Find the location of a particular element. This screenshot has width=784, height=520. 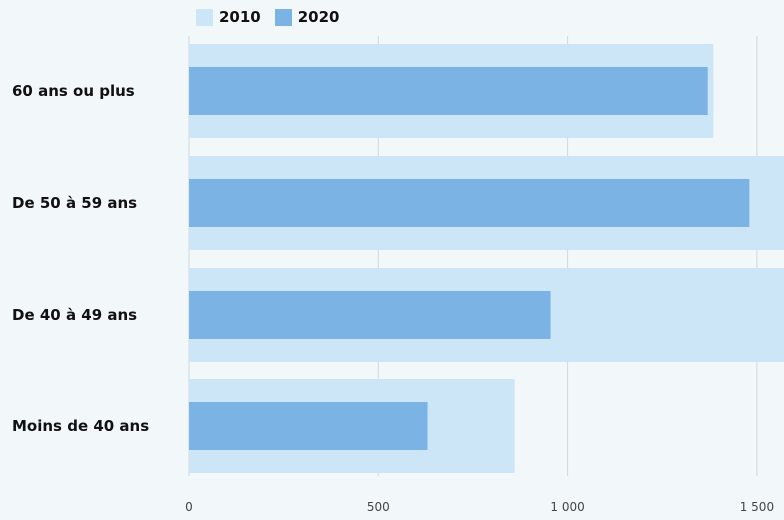

category-label: De 40 à 49 ans is located at coordinates (74, 315).